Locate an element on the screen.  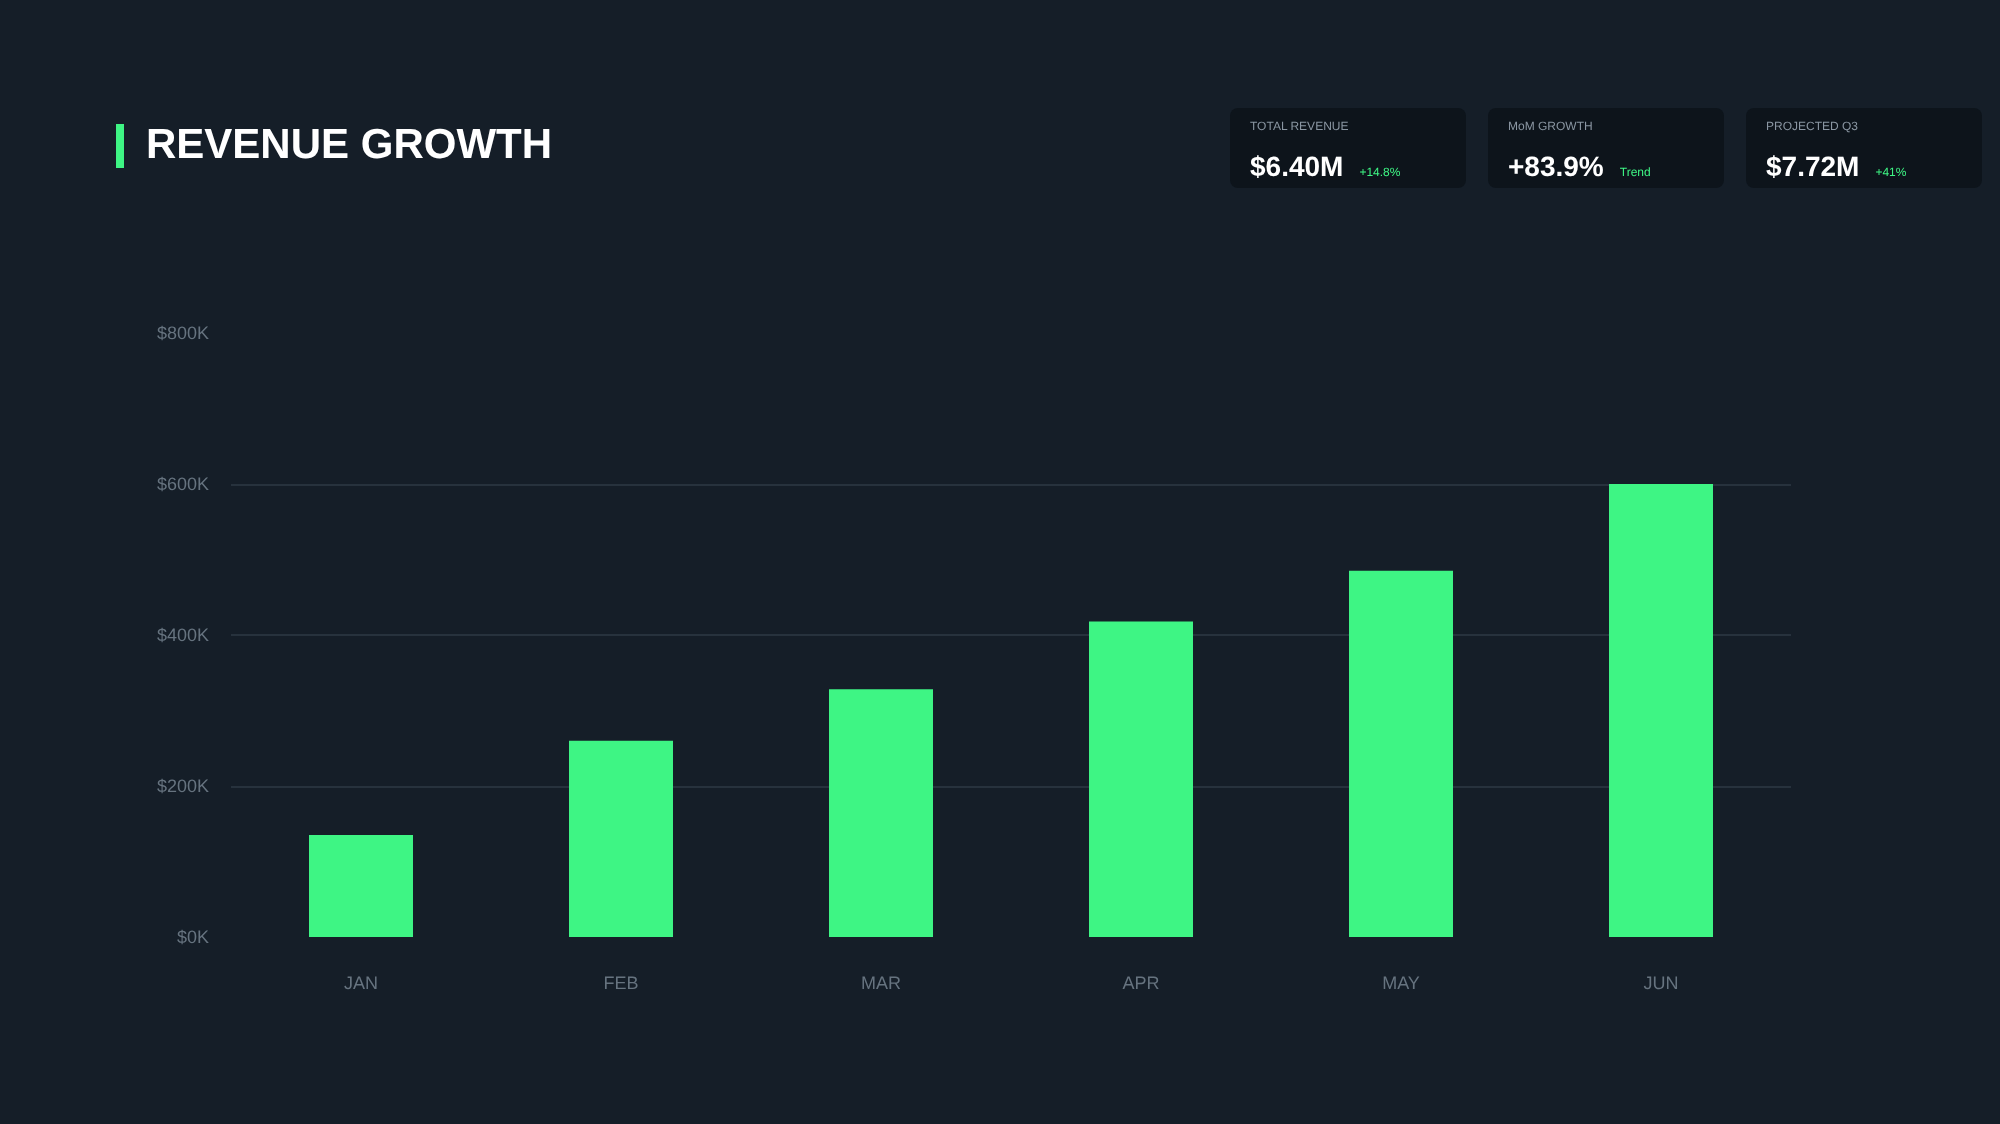
x-tick-label: JAN is located at coordinates (361, 983).